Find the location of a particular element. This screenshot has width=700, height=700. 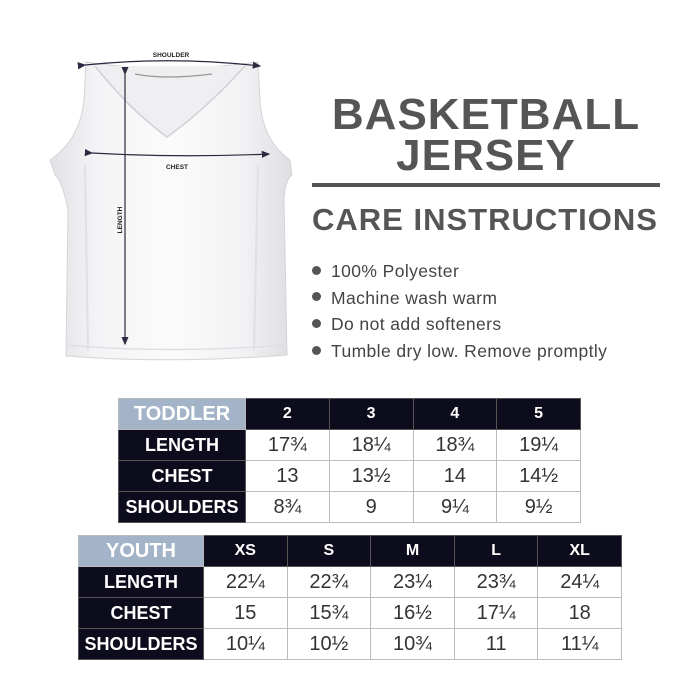

measurement-cell: 23¼ is located at coordinates (412, 582).